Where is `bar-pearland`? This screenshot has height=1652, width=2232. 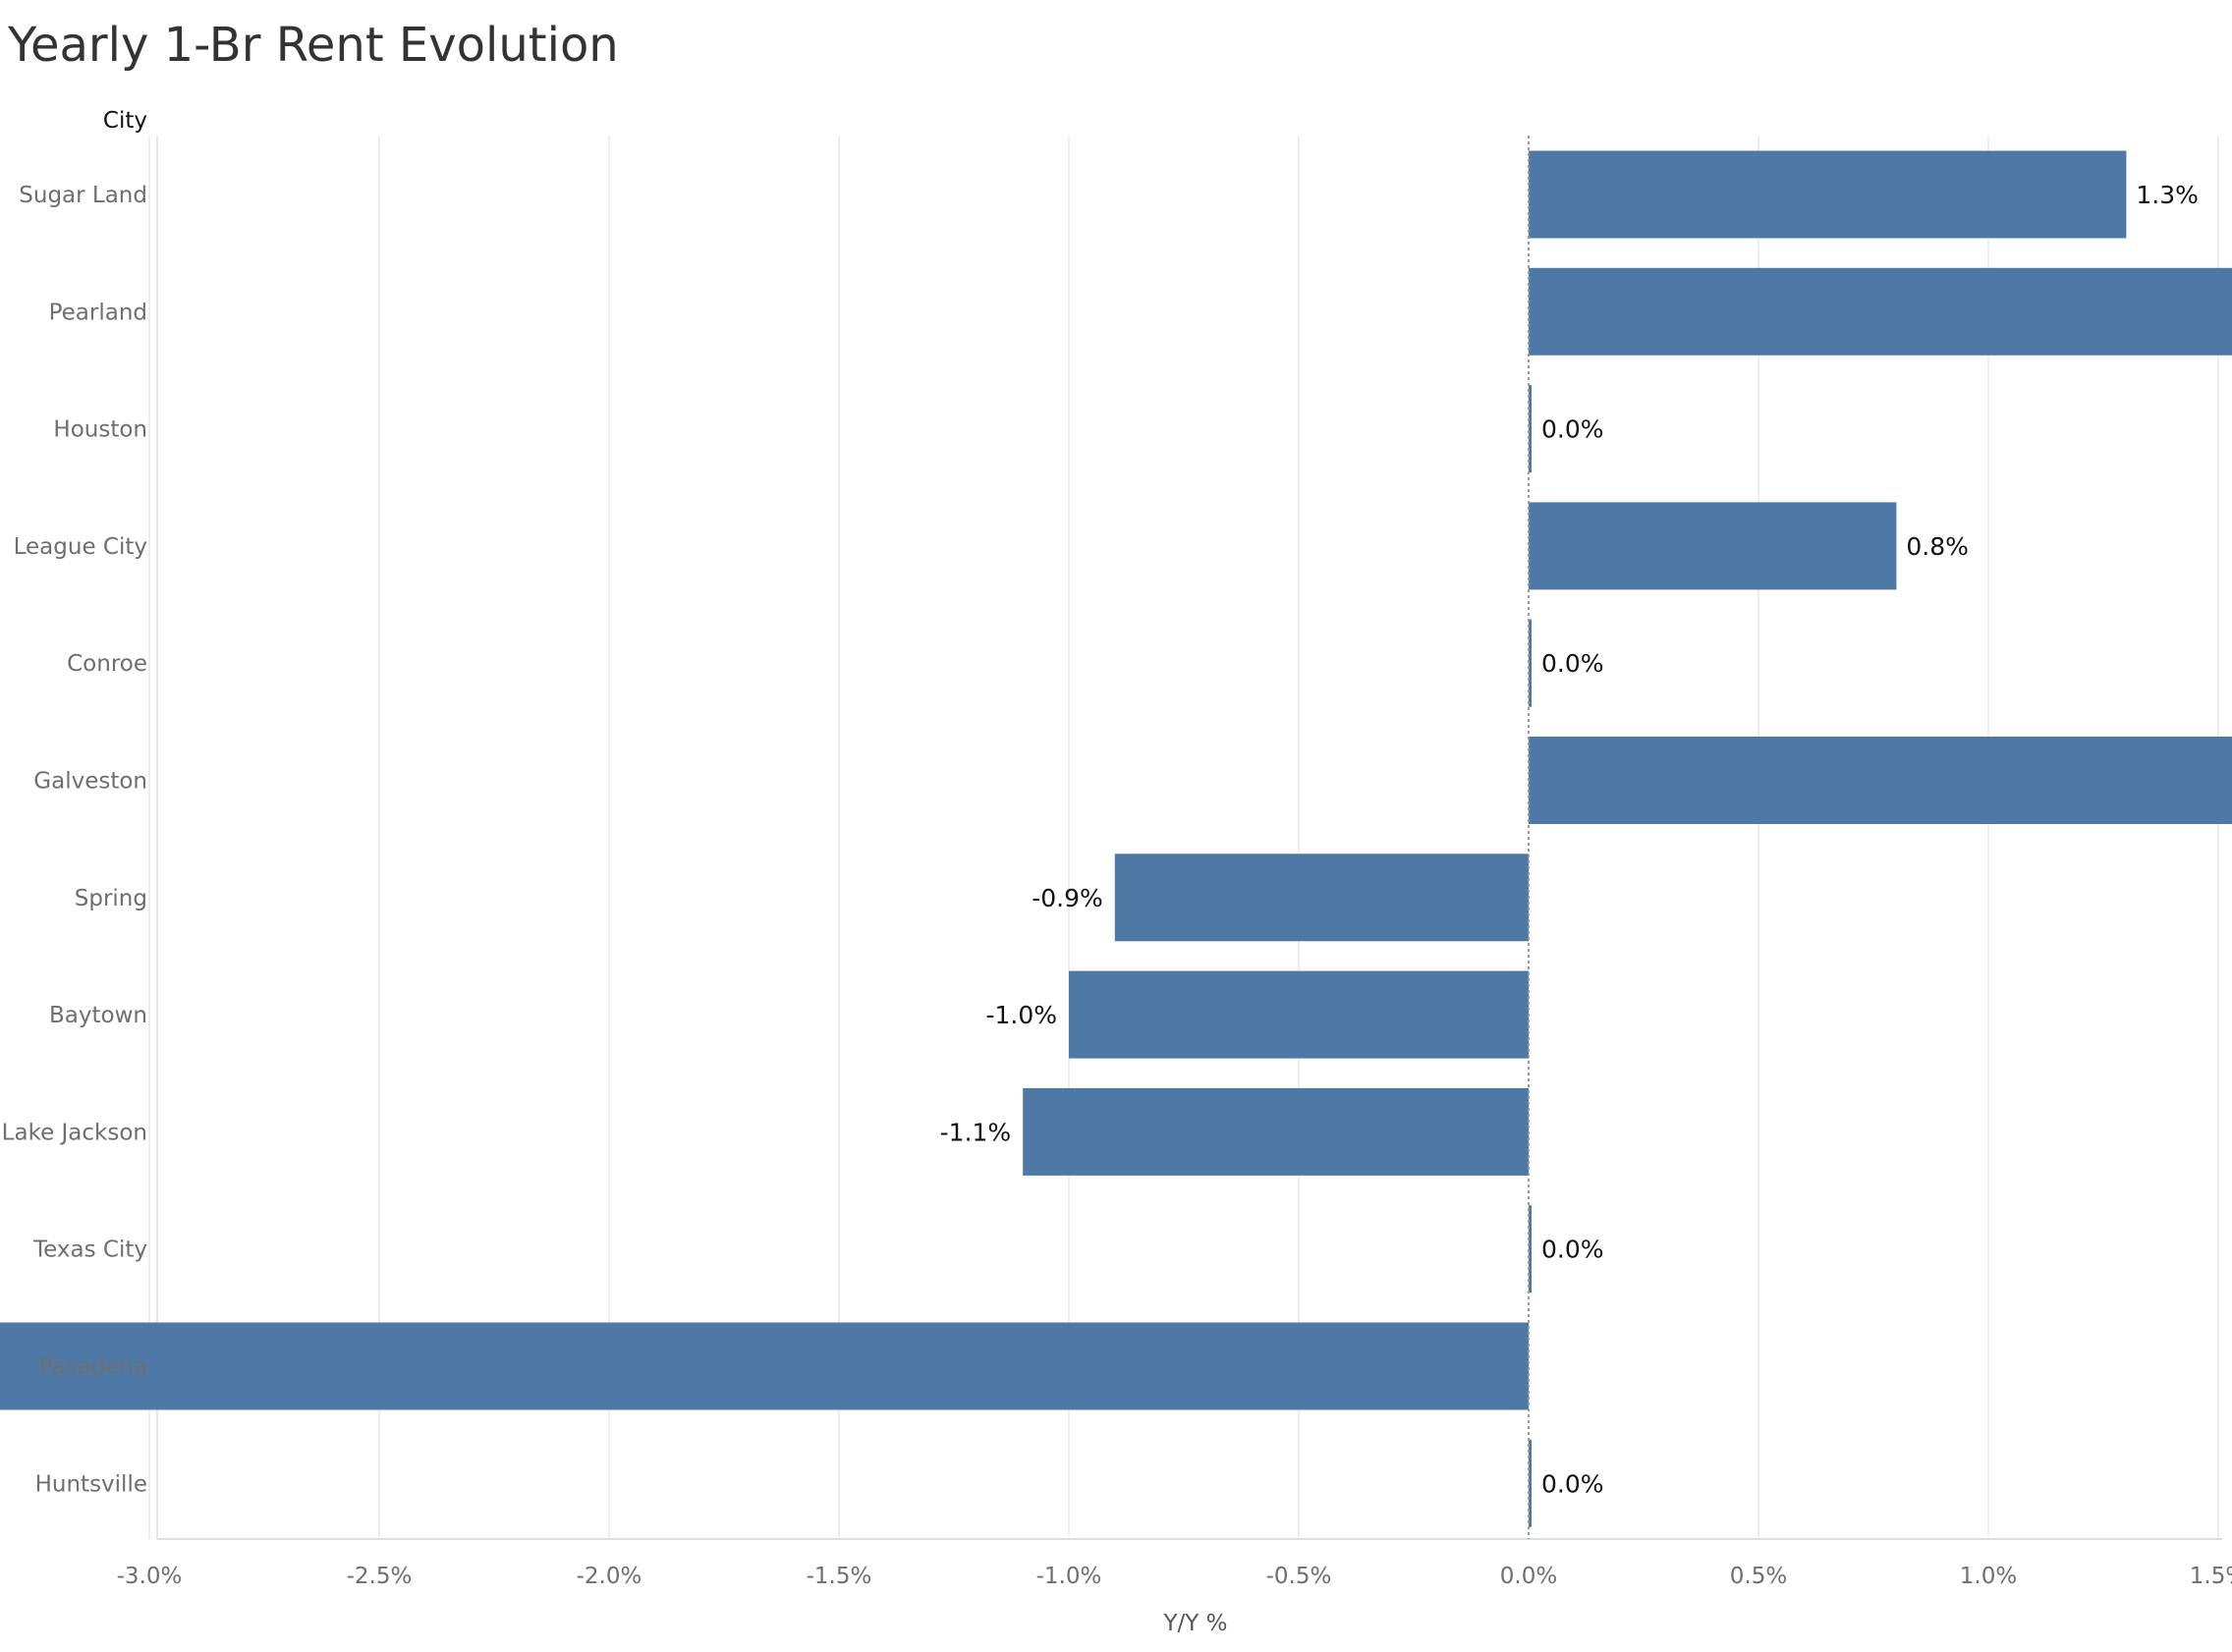
bar-pearland is located at coordinates (1881, 311).